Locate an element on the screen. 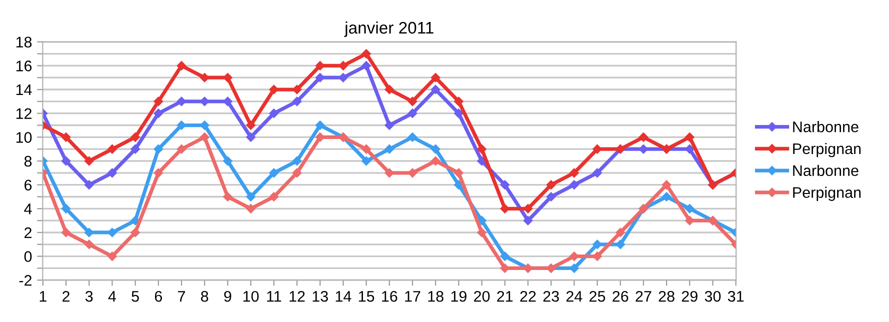  x-tick-label: 21 is located at coordinates (505, 296).